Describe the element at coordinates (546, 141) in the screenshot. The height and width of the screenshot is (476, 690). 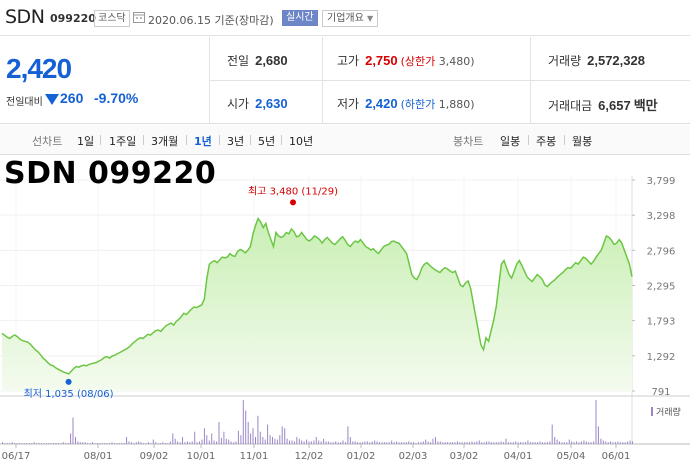
I see `tab-weekly: 주봉` at that location.